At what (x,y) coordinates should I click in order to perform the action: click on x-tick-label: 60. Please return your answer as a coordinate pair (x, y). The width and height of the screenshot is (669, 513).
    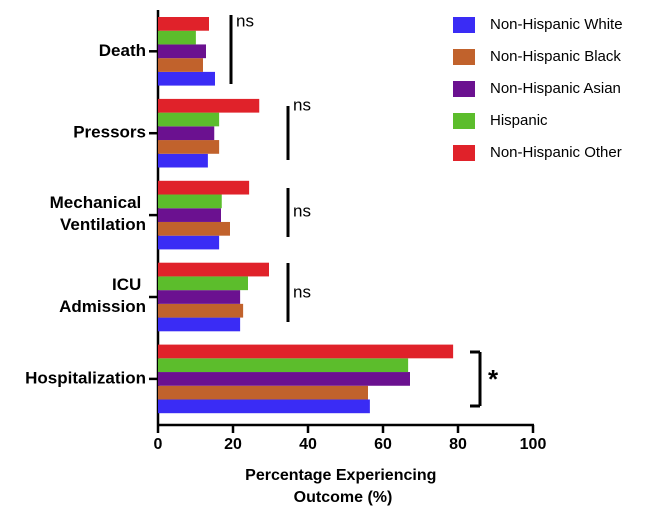
    Looking at the image, I should click on (383, 444).